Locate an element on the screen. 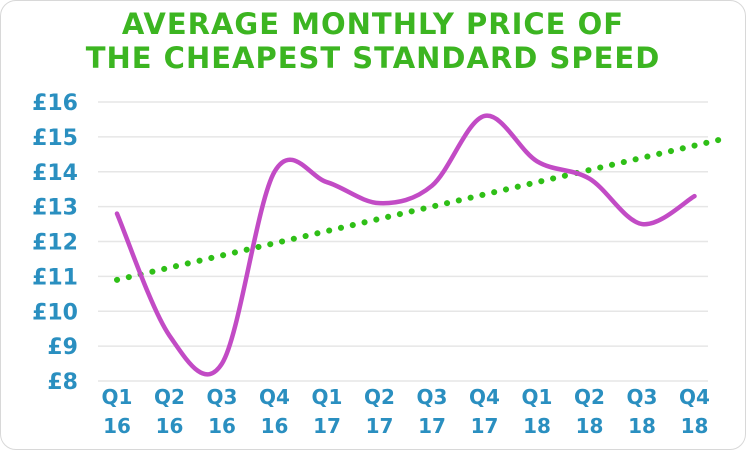 This screenshot has height=450, width=746. y-tick-label: £8 is located at coordinates (62, 382).